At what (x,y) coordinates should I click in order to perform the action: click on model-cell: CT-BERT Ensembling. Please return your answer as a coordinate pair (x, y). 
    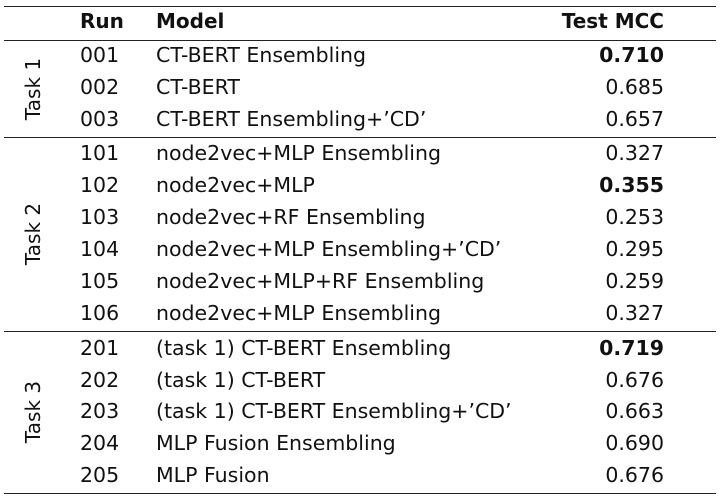
    Looking at the image, I should click on (261, 55).